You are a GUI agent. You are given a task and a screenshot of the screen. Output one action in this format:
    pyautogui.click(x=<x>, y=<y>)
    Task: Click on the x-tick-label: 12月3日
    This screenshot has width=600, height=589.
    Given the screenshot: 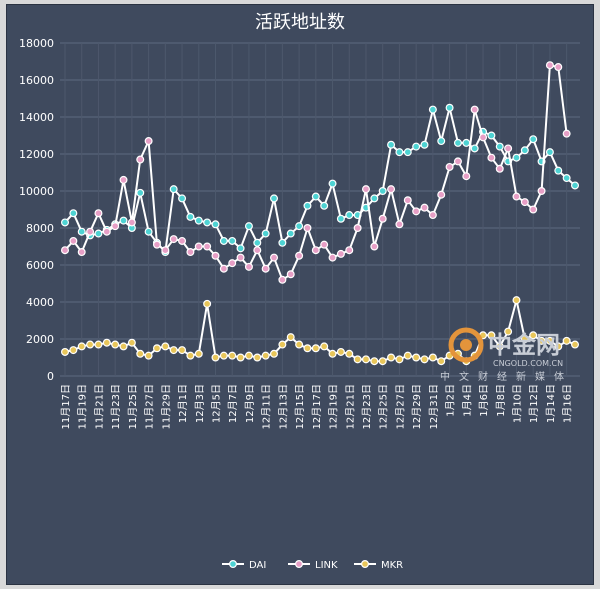 What is the action you would take?
    pyautogui.click(x=200, y=403)
    